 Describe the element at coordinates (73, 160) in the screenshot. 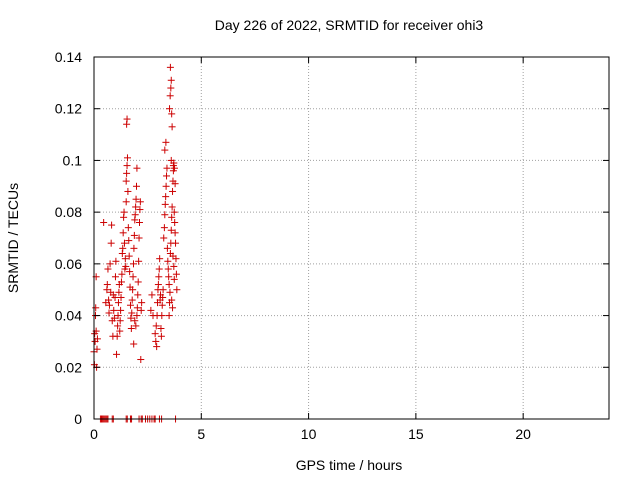

I see `y-tick-label: 0.1` at that location.